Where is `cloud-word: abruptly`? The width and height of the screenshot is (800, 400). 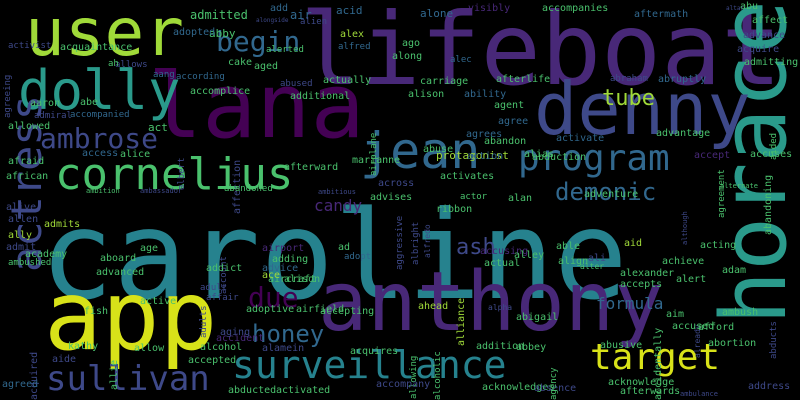 cloud-word: abruptly is located at coordinates (682, 79).